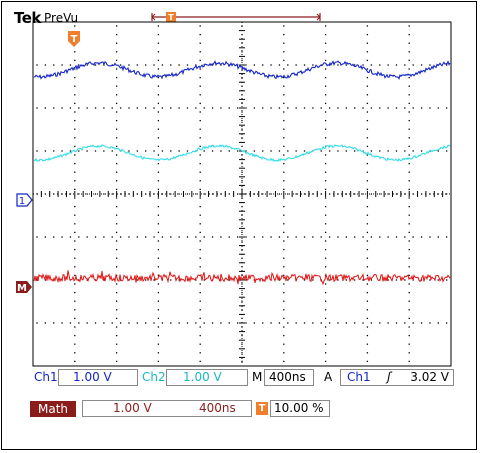 The image size is (480, 453). I want to click on trigger-level: 3.02 V, so click(429, 377).